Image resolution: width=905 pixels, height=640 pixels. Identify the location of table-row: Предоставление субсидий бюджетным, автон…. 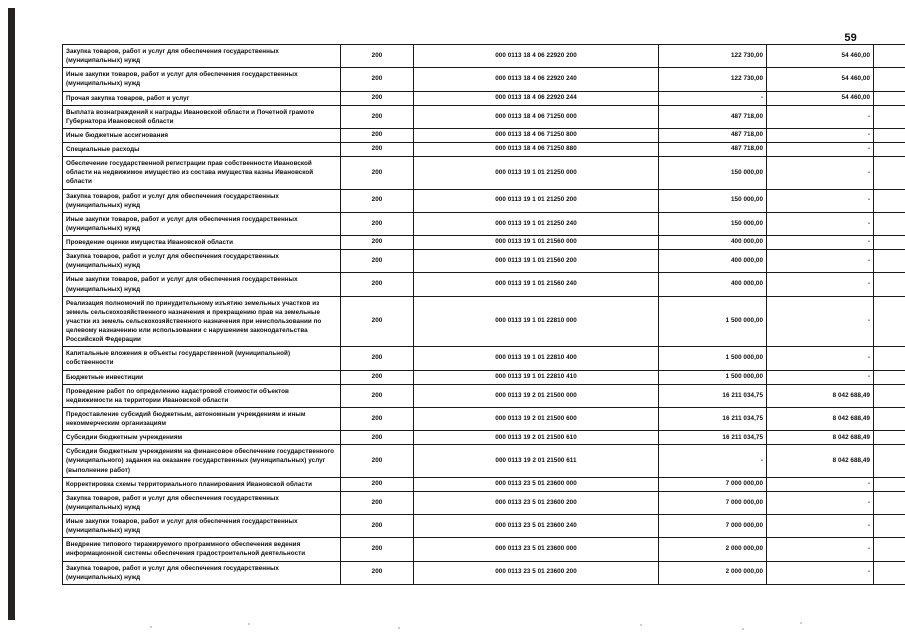
(483, 419).